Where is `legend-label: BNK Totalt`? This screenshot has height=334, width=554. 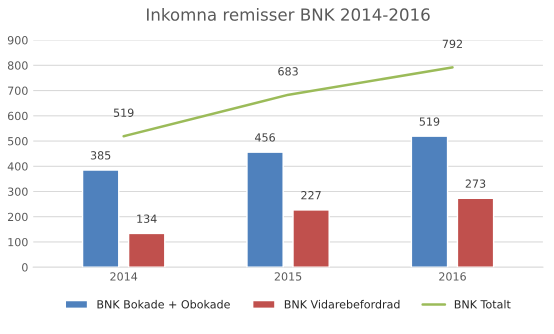 legend-label: BNK Totalt is located at coordinates (482, 304).